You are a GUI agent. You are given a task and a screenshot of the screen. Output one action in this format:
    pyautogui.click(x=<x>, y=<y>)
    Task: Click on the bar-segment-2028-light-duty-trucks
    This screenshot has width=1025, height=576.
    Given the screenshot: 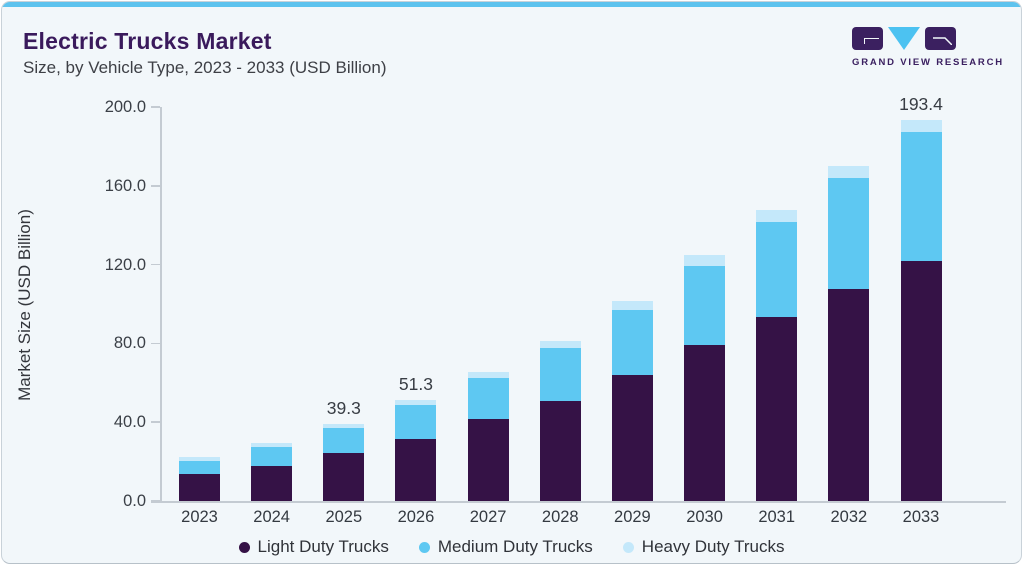 What is the action you would take?
    pyautogui.click(x=560, y=450)
    